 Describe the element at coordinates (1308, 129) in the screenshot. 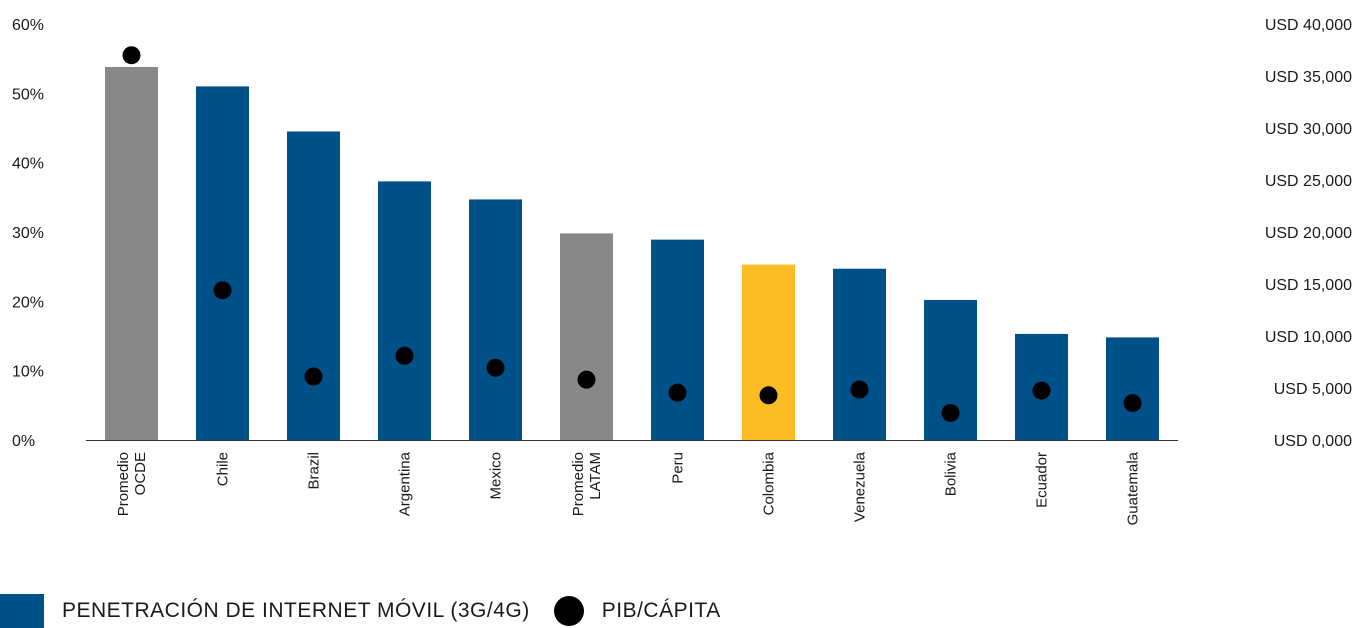

I see `y-right-tick-label: USD 30,000` at that location.